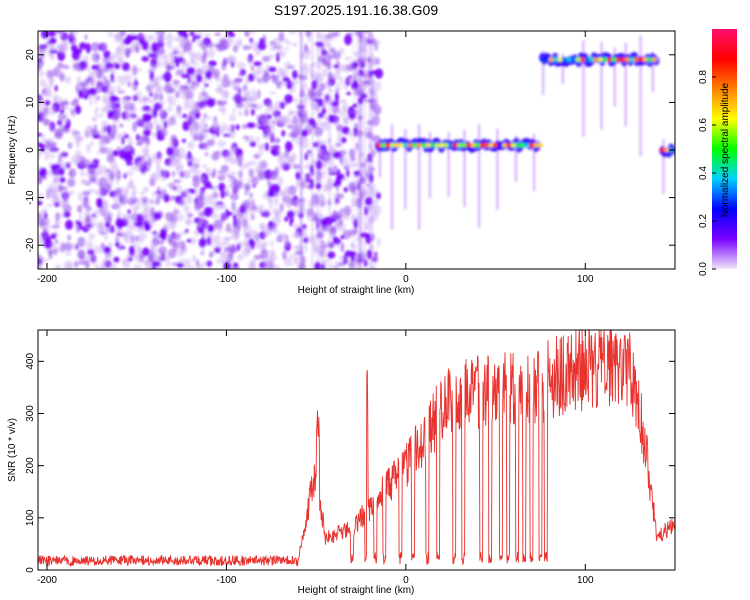 The width and height of the screenshot is (750, 600). What do you see at coordinates (30, 570) in the screenshot?
I see `snr-ytick-label: 0` at bounding box center [30, 570].